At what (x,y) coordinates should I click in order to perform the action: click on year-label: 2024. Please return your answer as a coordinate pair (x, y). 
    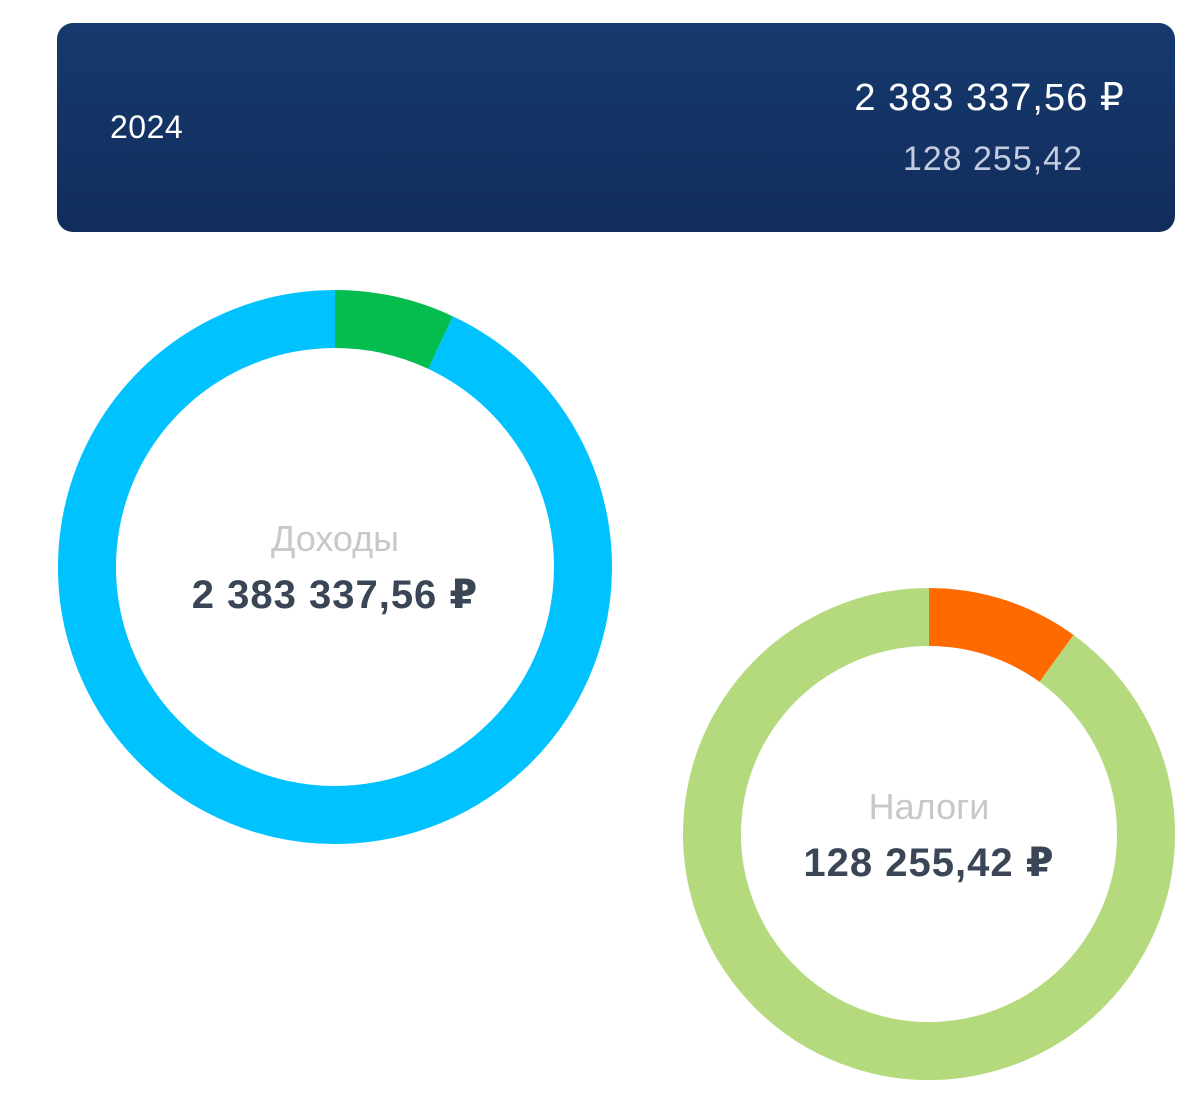
    Looking at the image, I should click on (147, 127).